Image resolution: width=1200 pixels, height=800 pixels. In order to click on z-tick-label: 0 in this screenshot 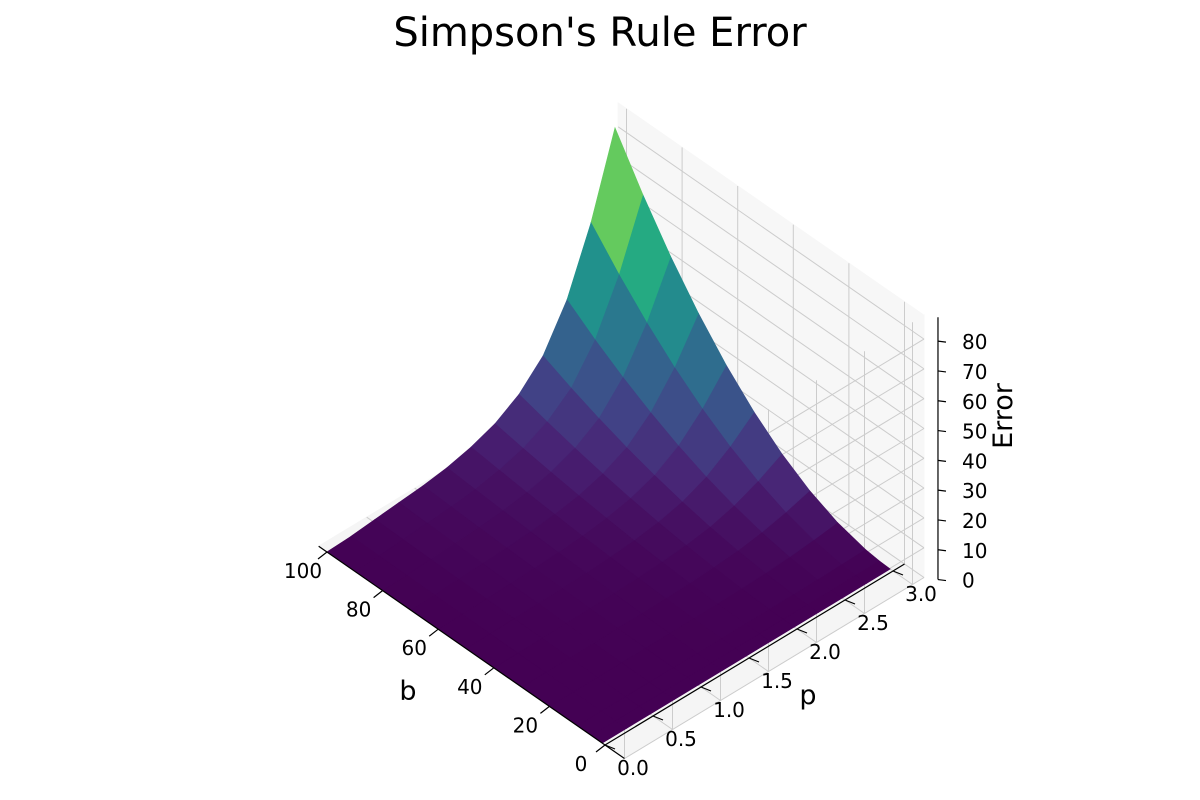, I will do `click(968, 581)`.